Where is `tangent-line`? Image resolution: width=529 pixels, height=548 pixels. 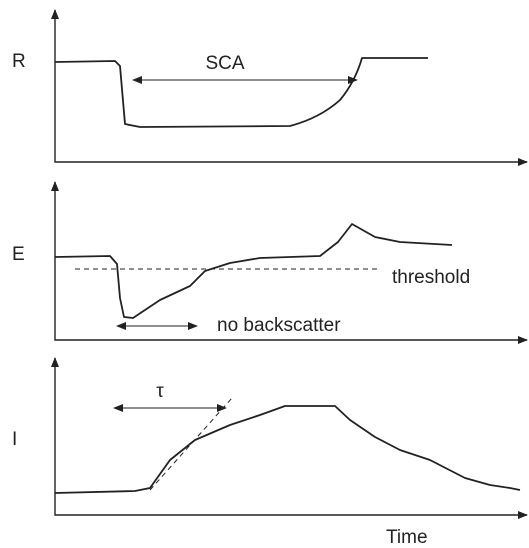
tangent-line is located at coordinates (191, 444).